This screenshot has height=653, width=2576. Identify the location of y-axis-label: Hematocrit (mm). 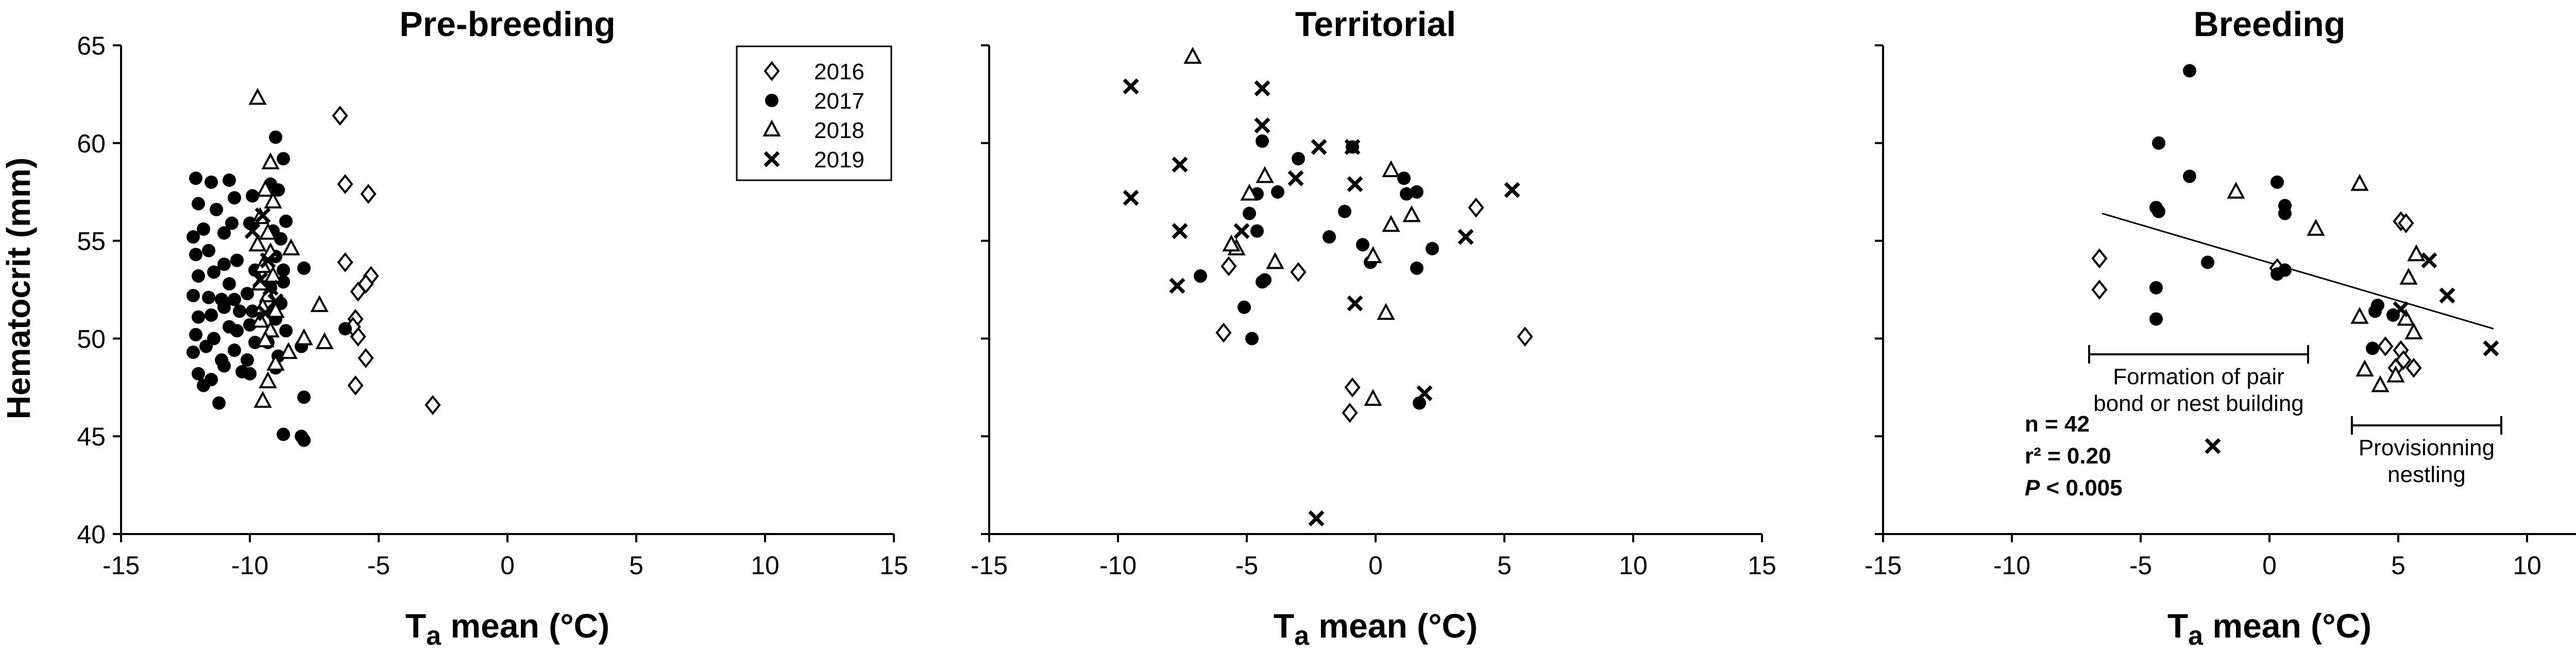
(18, 289).